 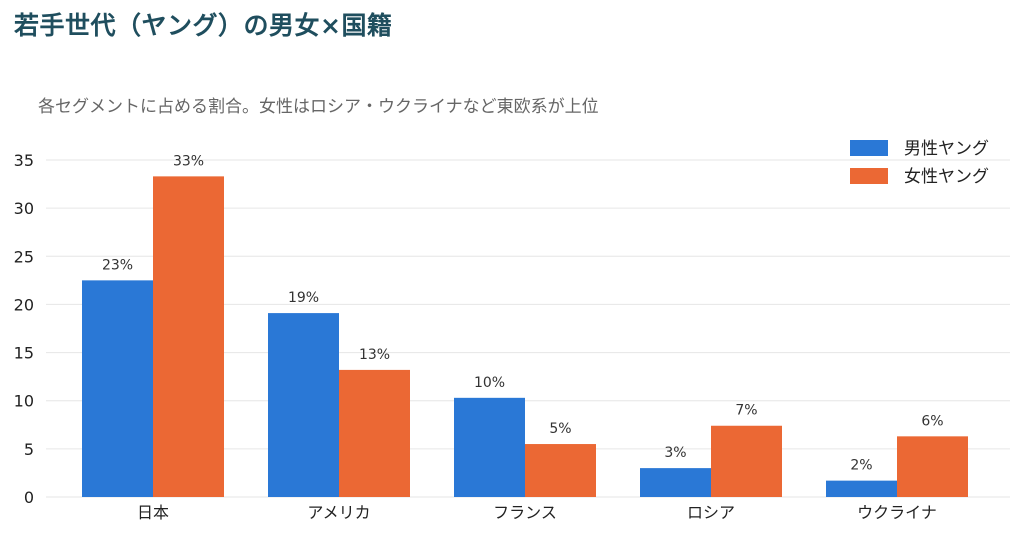 What do you see at coordinates (24, 304) in the screenshot?
I see `y-tick-label: 20` at bounding box center [24, 304].